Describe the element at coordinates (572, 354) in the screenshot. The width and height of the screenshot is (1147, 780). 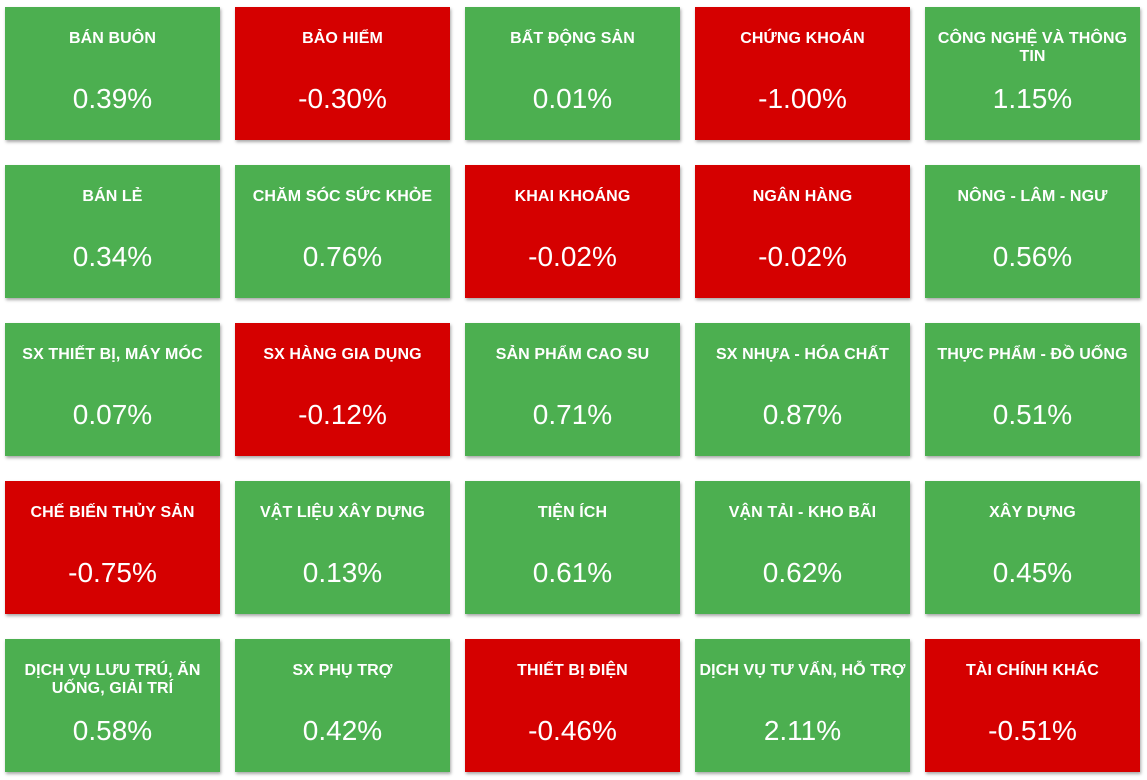
I see `sector-name: SẢN PHẨM CAO SU` at that location.